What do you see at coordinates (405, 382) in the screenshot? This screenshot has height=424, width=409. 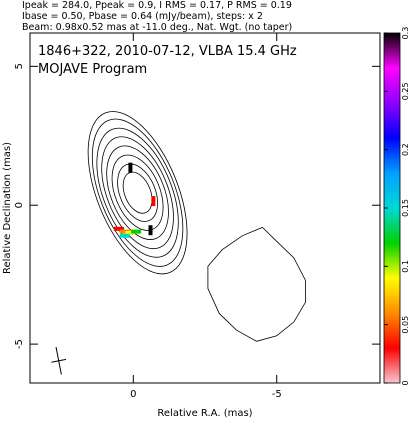 I see `colorbar-tick-label: 0` at bounding box center [405, 382].